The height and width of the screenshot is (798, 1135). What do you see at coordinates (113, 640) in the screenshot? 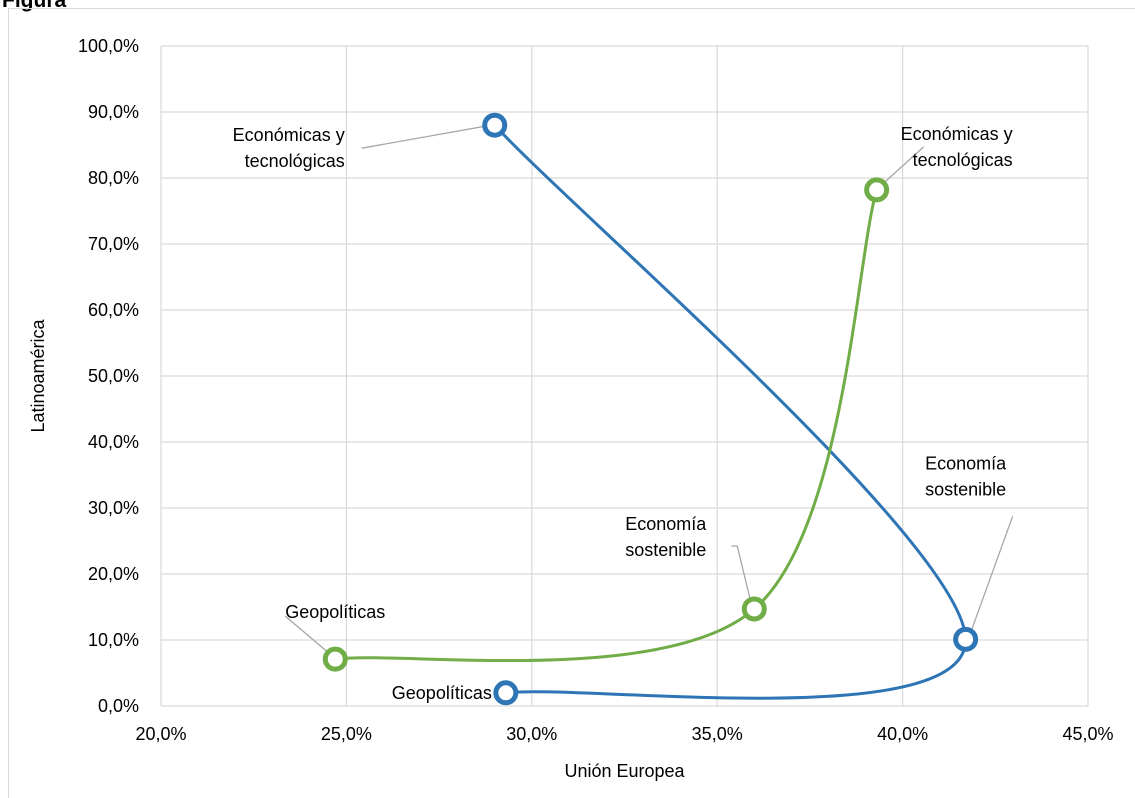
I see `y-tick-label: 10,0%` at bounding box center [113, 640].